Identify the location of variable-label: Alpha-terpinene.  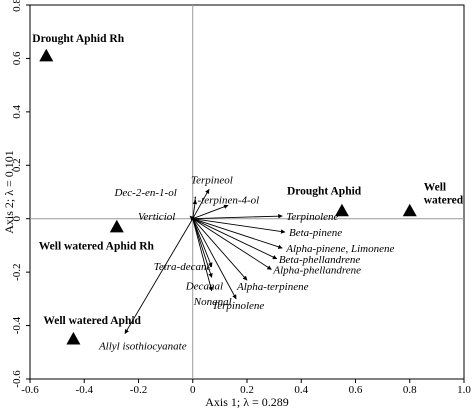
(272, 287).